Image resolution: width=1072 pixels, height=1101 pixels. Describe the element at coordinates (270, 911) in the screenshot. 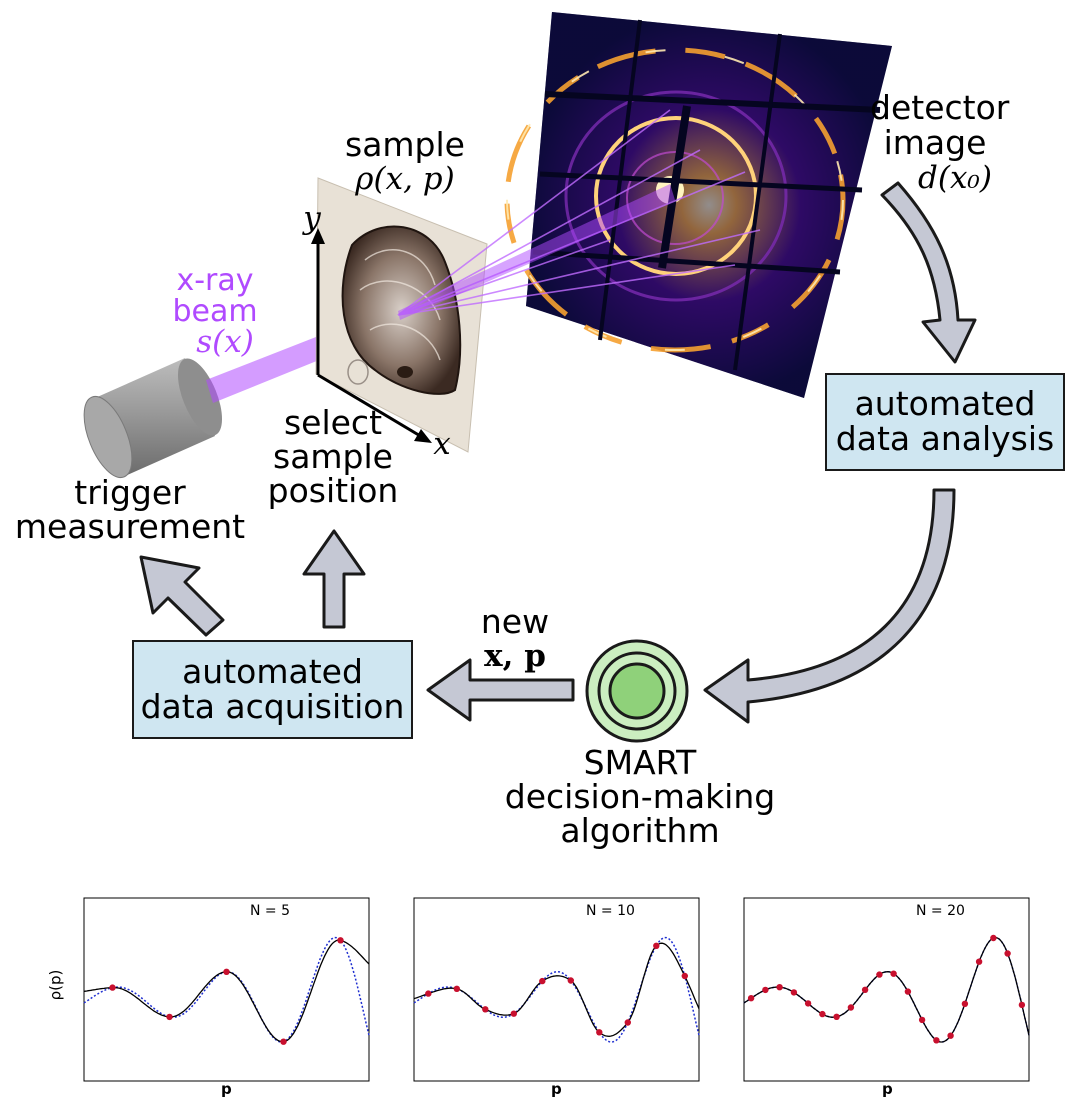

I see `plot1-title: N = 5` at that location.